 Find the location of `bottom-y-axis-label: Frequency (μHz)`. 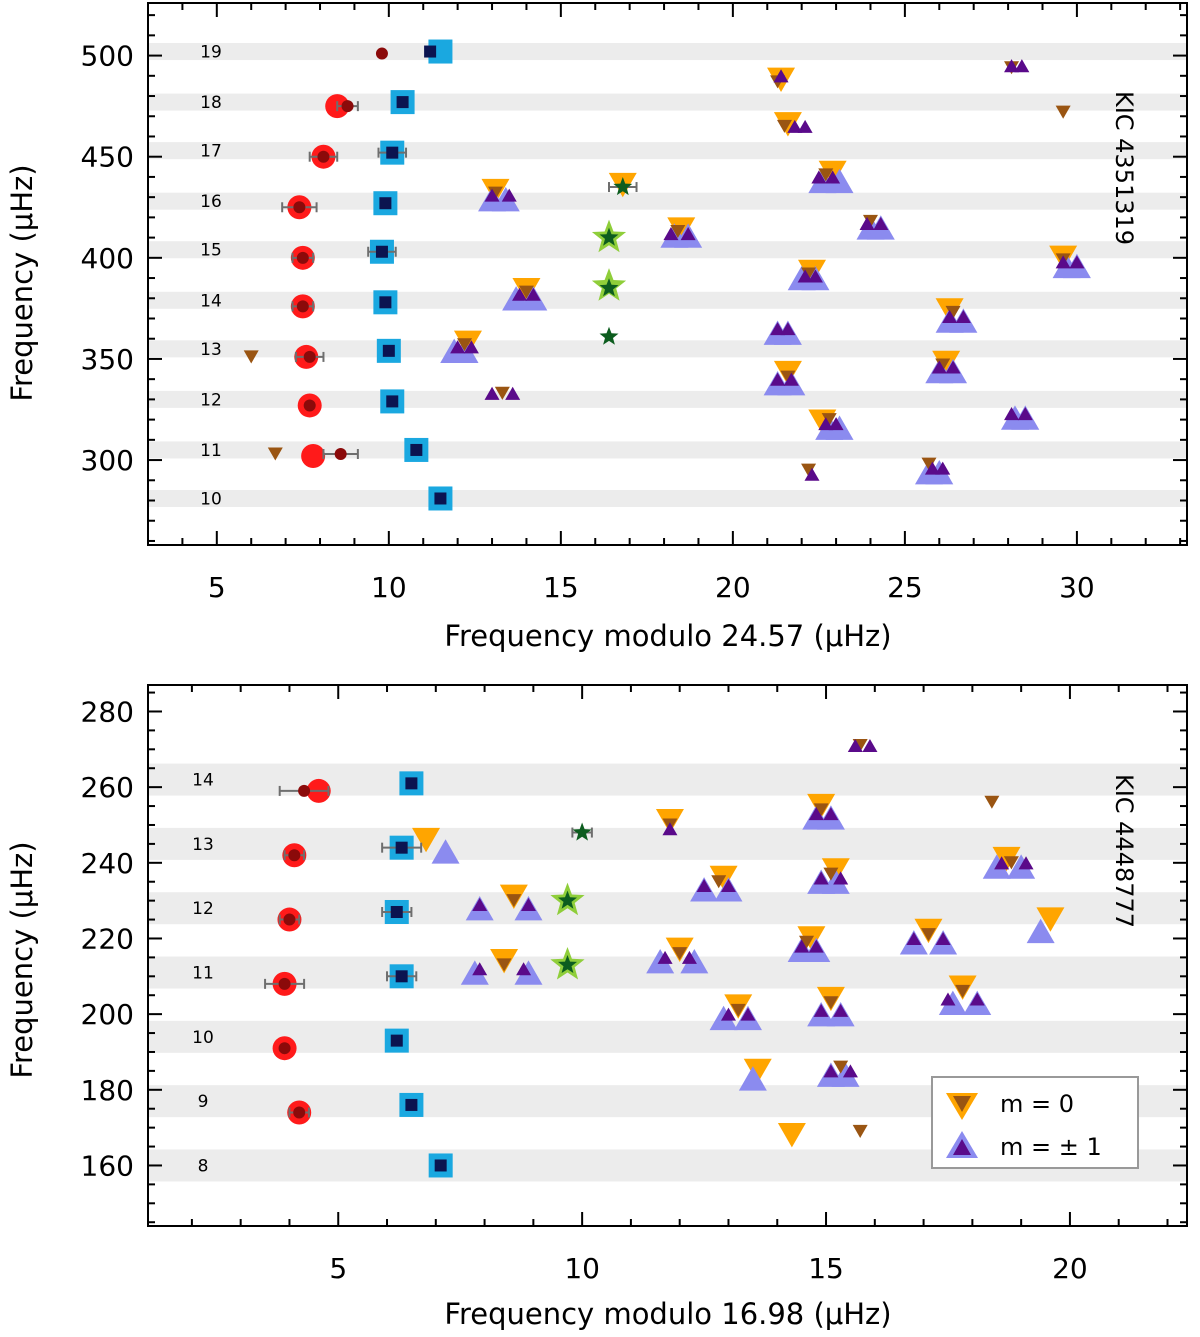

bottom-y-axis-label: Frequency (μHz) is located at coordinates (22, 959).